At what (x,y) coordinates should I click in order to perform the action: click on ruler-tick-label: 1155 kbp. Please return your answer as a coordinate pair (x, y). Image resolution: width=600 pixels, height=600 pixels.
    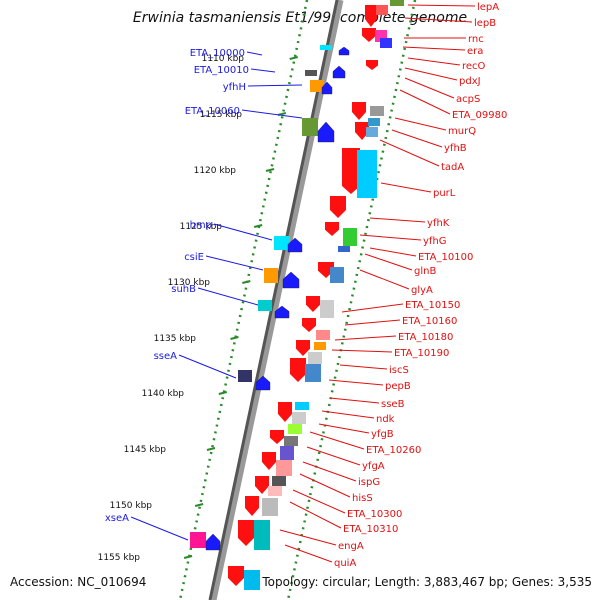
    Looking at the image, I should click on (119, 558).